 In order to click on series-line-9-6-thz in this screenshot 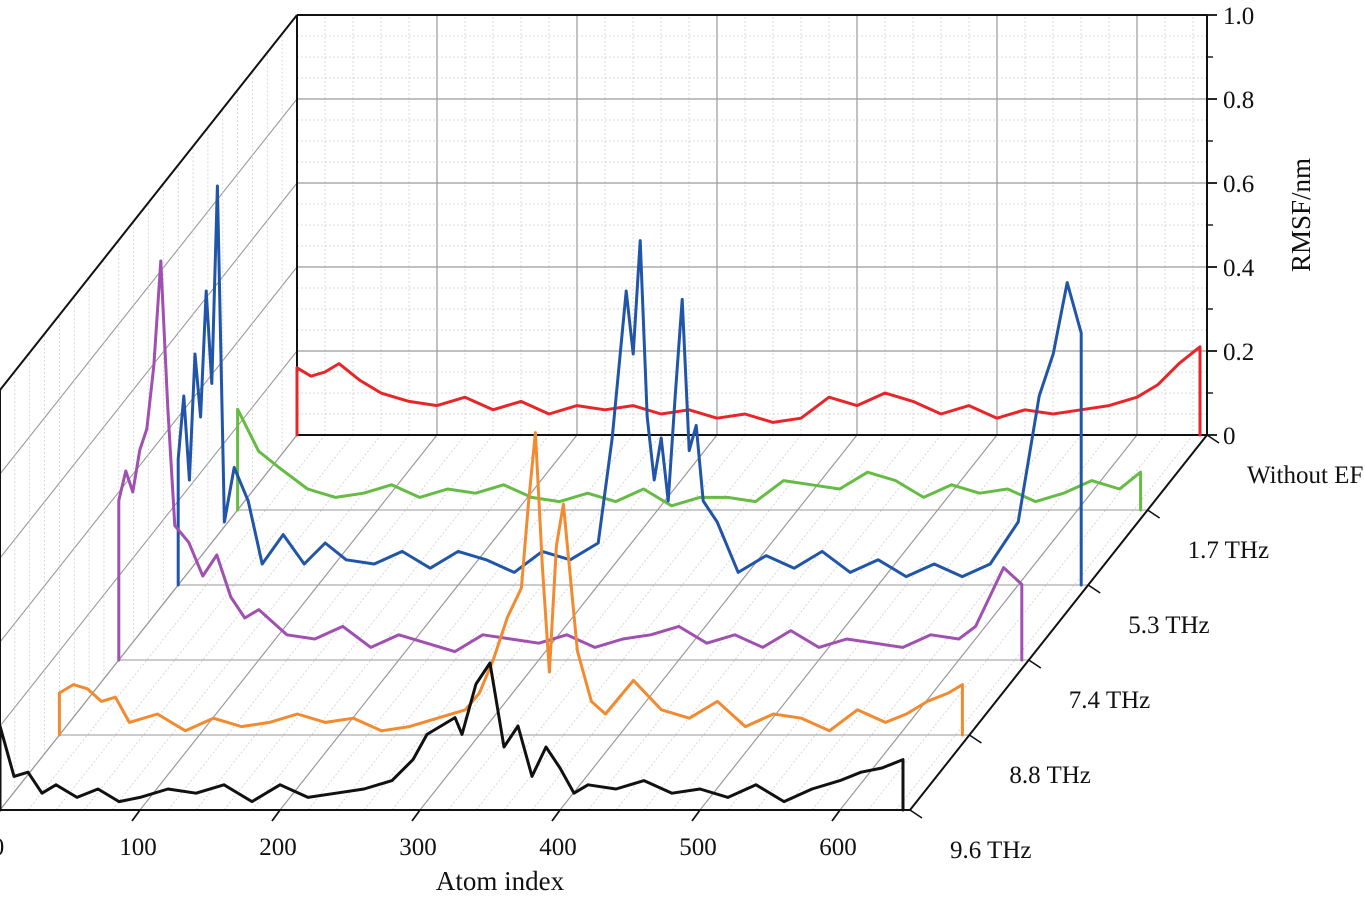, I will do `click(452, 736)`.